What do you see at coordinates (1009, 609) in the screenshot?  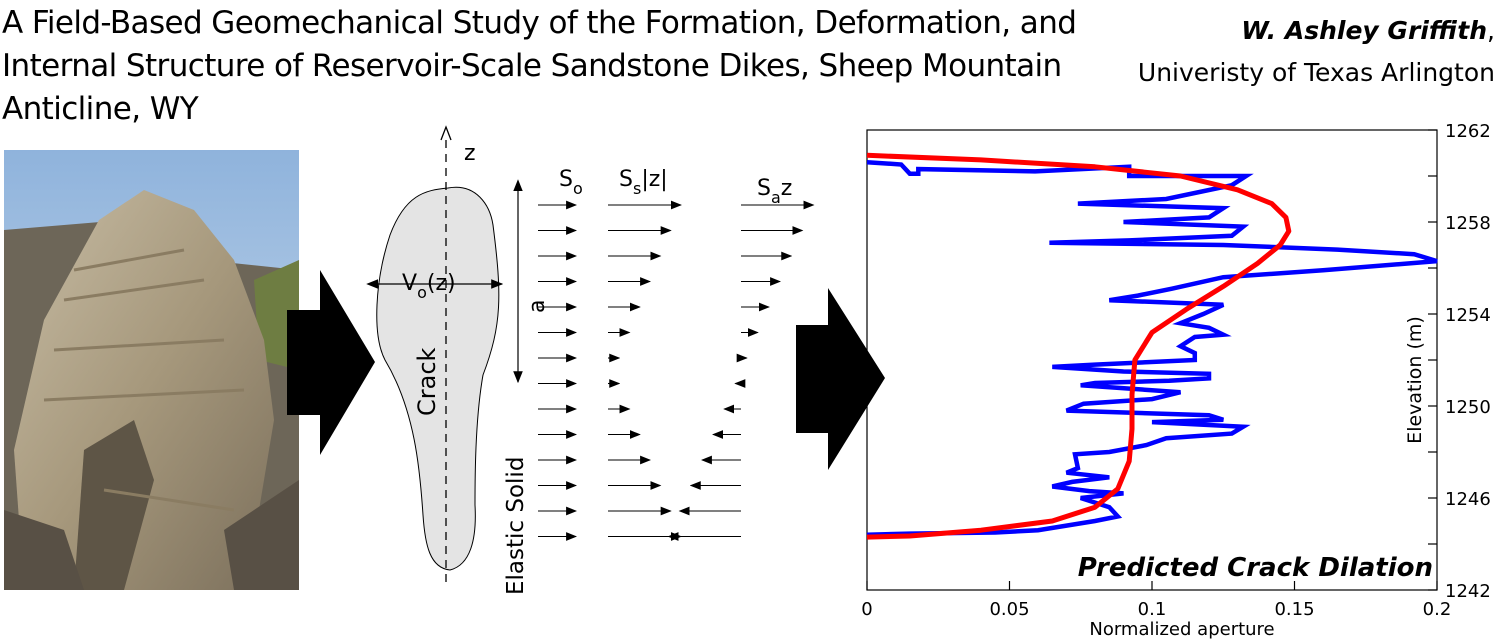 I see `x-tick-label: 0.05` at bounding box center [1009, 609].